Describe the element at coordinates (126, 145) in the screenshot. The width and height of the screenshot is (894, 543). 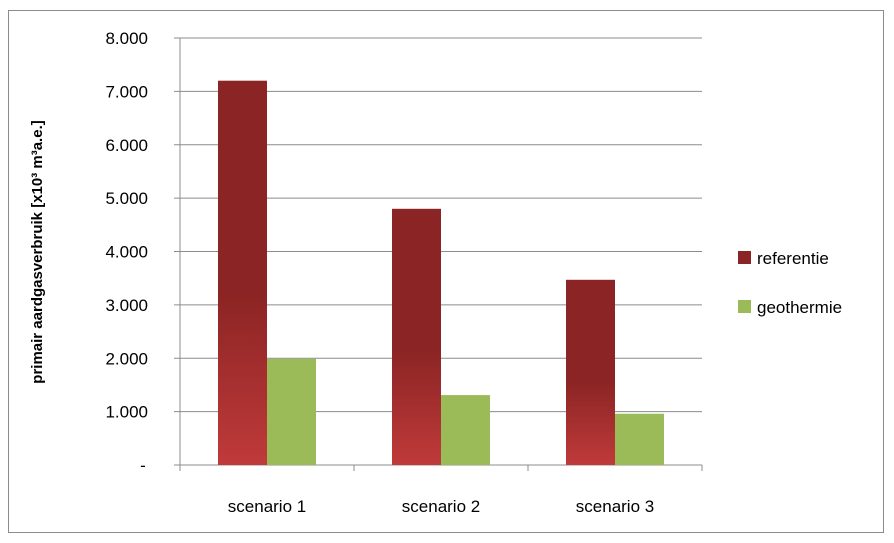
I see `y-tick-label: 6.000` at that location.